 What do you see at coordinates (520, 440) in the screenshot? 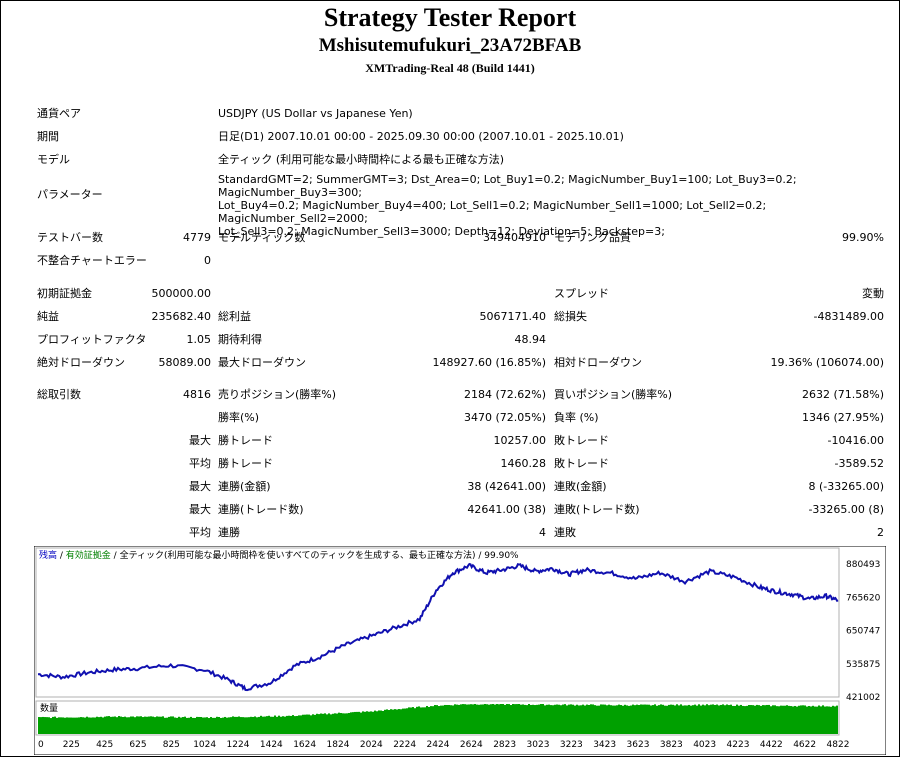
I see `largest-win-value: 10257.00` at bounding box center [520, 440].